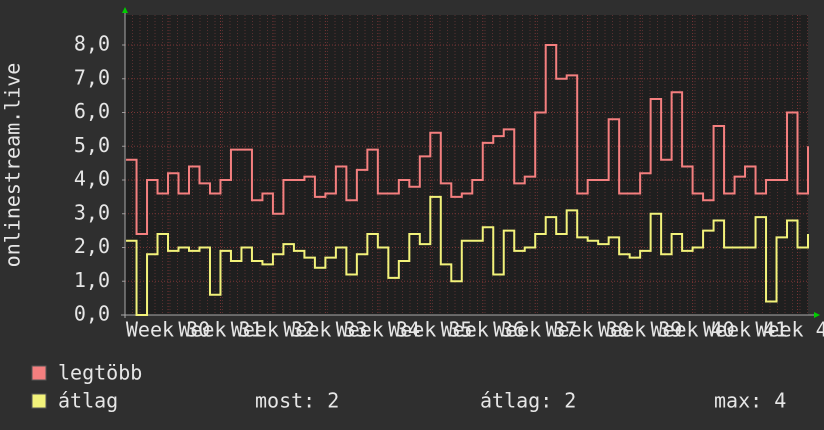  I want to click on x-tick-label: Week 31, so click(220, 330).